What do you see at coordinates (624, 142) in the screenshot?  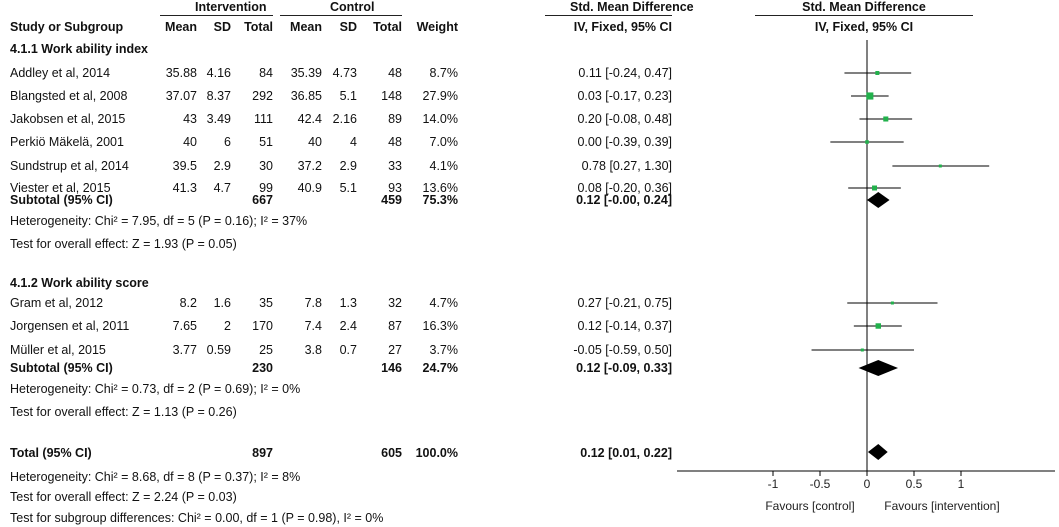 I see `study-effect-ci: 0.00 [-0.39, 0.39]` at bounding box center [624, 142].